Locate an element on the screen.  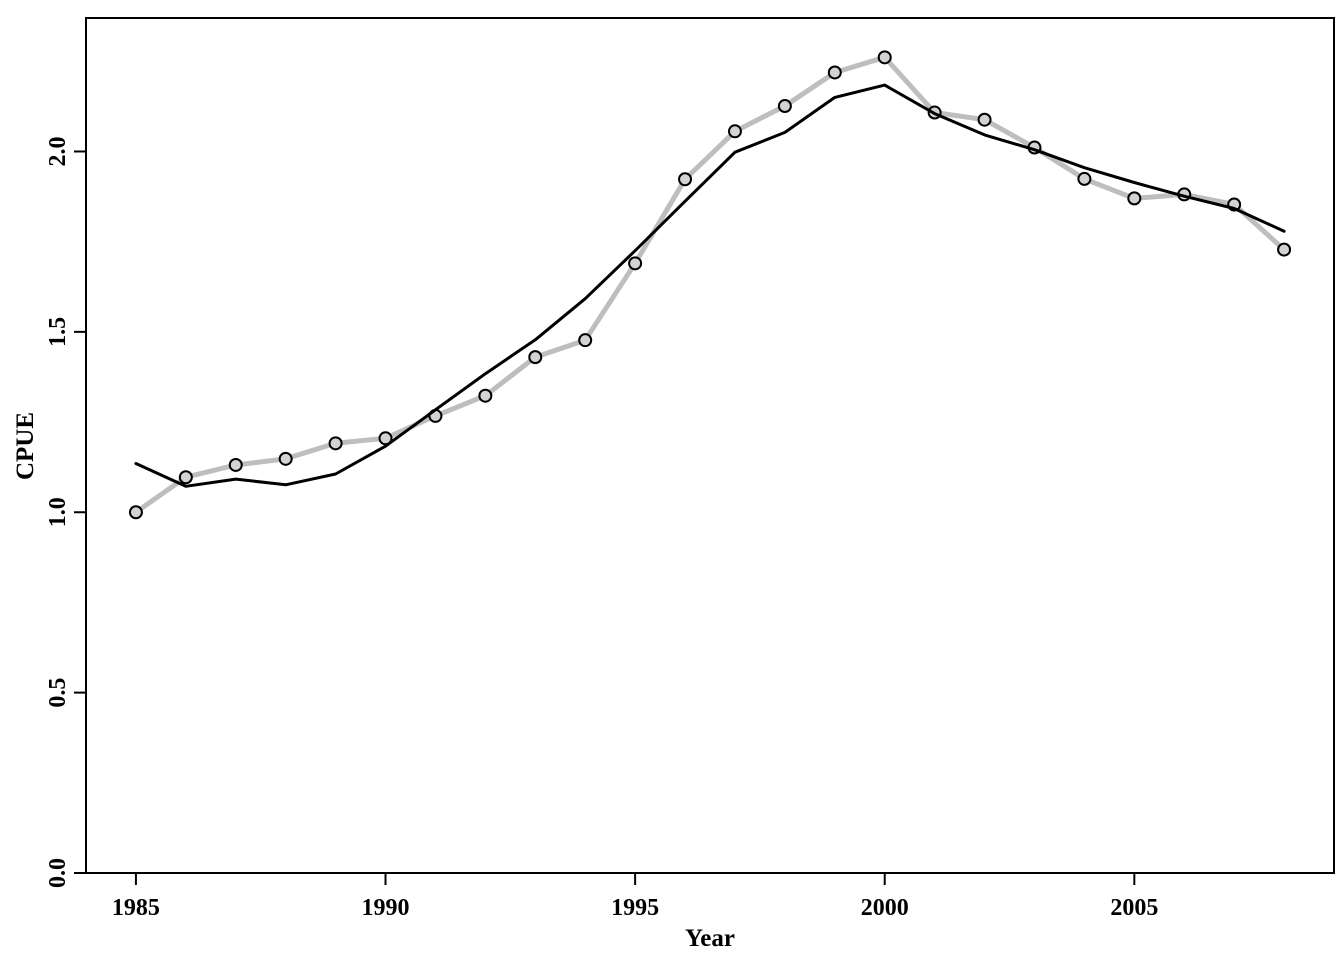
x-axis: 1985 1990 1995 2000 2005 is located at coordinates (635, 897).